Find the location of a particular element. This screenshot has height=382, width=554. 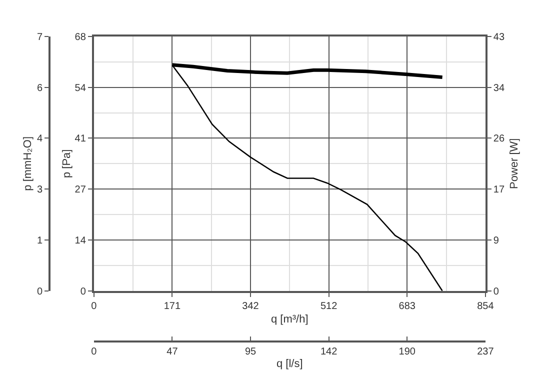

y-tick-label: 41 is located at coordinates (80, 139).